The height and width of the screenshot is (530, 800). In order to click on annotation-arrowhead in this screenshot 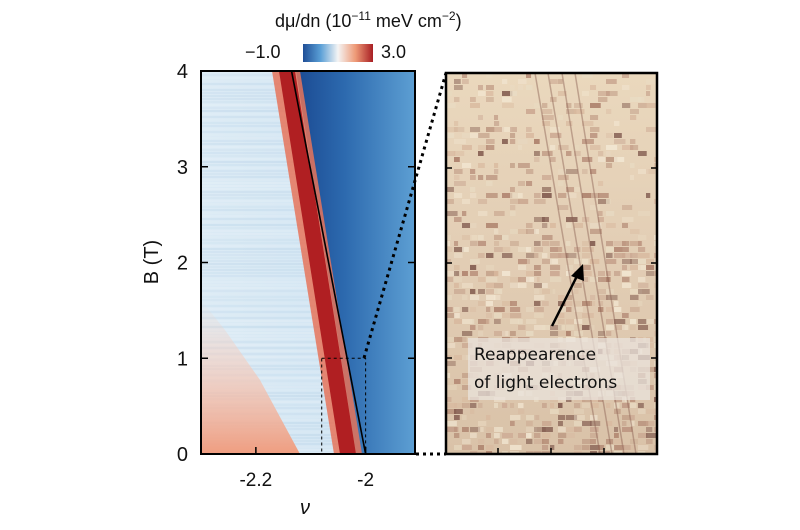, I will do `click(577, 272)`.